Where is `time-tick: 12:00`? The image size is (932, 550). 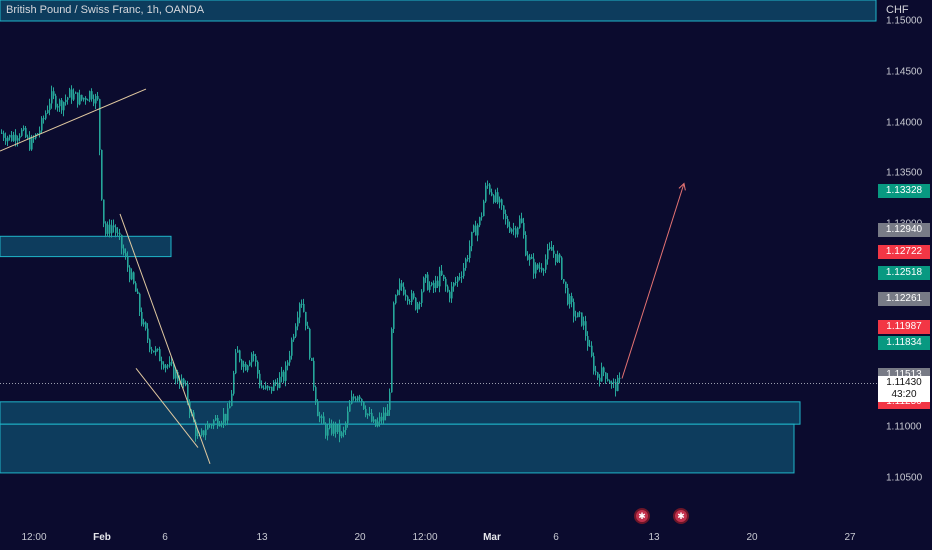 time-tick: 12:00 is located at coordinates (34, 537).